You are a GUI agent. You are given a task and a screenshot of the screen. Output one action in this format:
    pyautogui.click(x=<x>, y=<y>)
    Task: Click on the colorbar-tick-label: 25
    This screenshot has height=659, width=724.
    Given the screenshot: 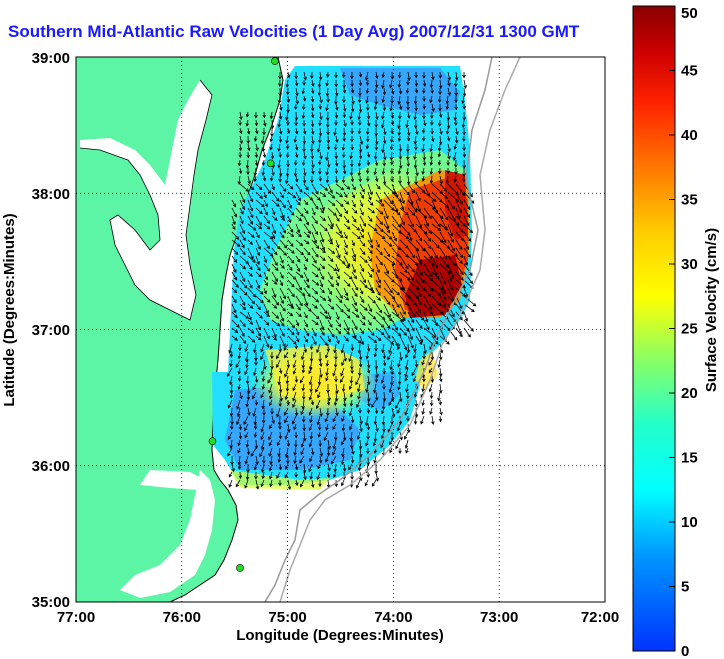 What is the action you would take?
    pyautogui.click(x=689, y=329)
    